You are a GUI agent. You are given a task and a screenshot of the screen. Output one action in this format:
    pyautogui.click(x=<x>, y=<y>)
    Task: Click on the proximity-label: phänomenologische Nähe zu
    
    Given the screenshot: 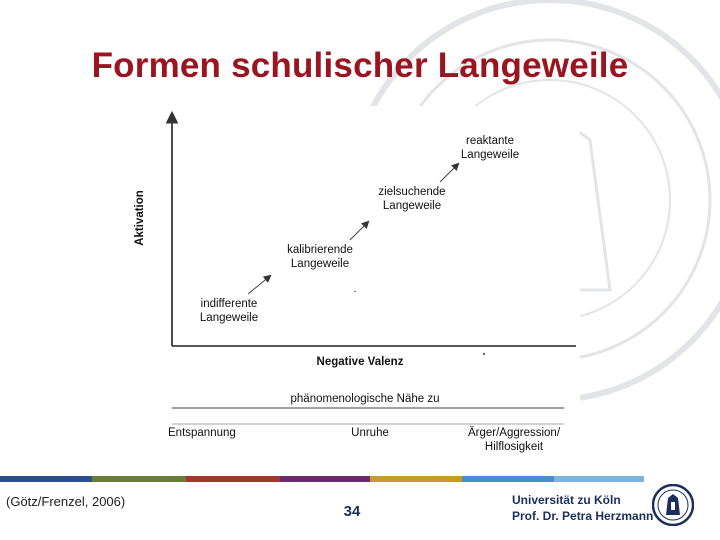 What is the action you would take?
    pyautogui.click(x=365, y=399)
    